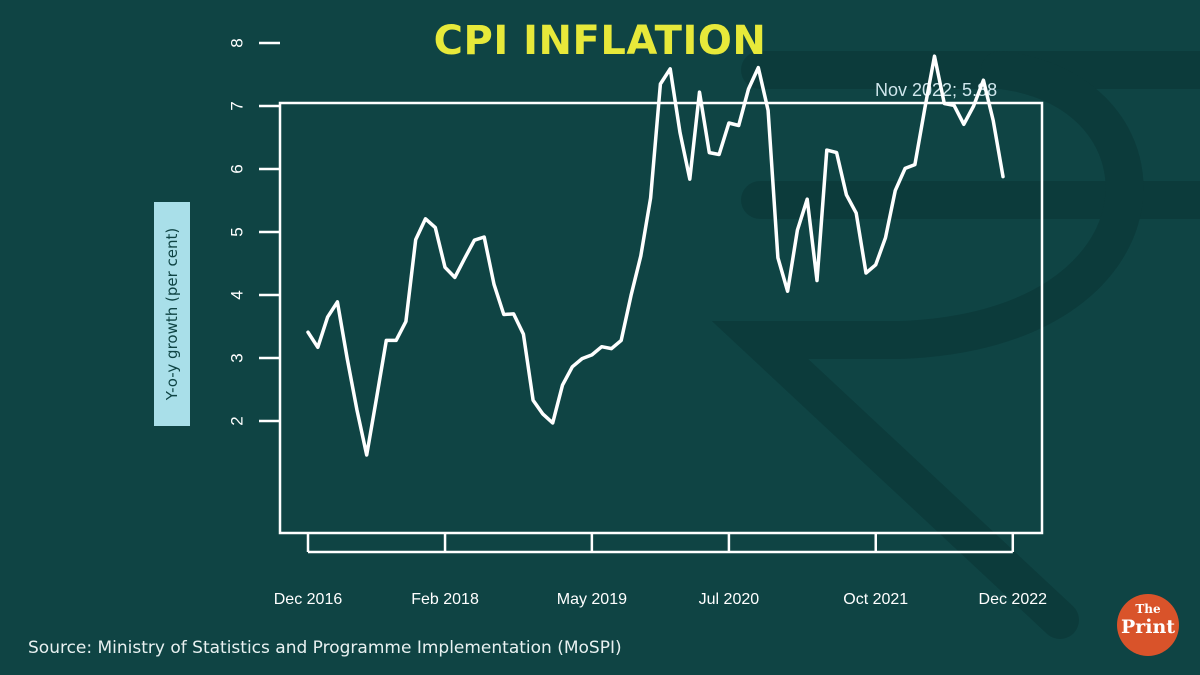 The width and height of the screenshot is (1200, 675). I want to click on y-tick-label: 5, so click(236, 231).